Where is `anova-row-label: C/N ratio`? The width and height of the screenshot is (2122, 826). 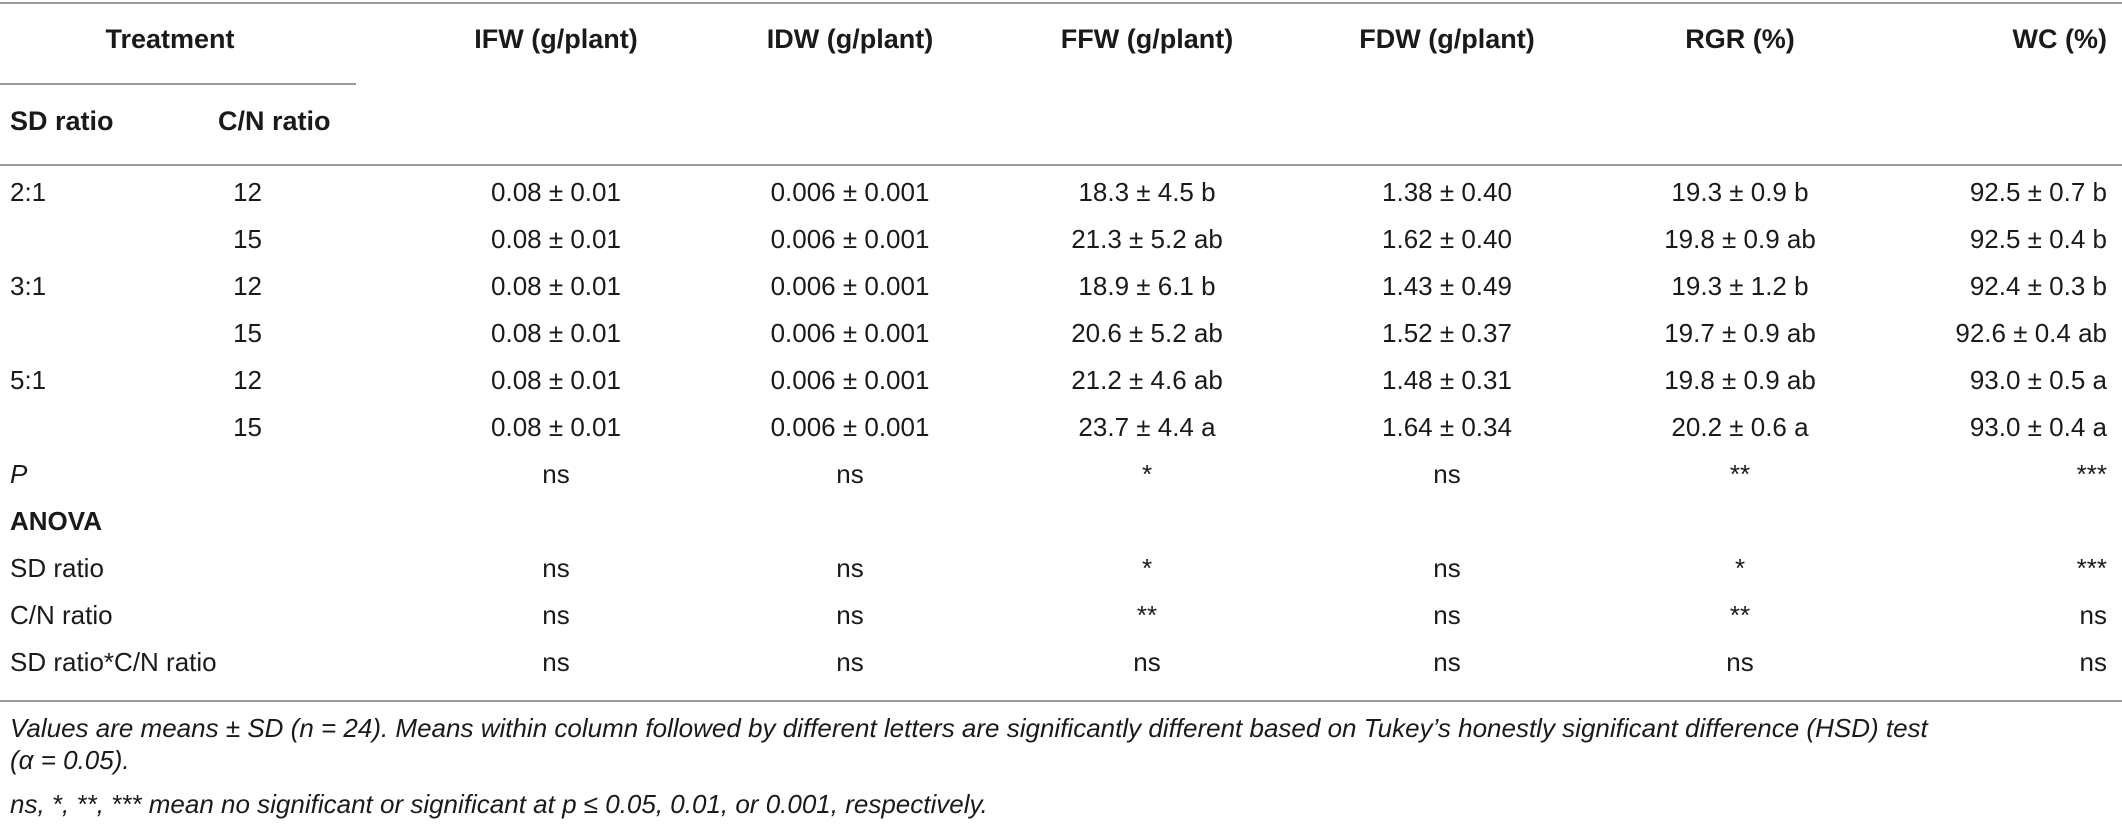 anova-row-label: C/N ratio is located at coordinates (61, 615).